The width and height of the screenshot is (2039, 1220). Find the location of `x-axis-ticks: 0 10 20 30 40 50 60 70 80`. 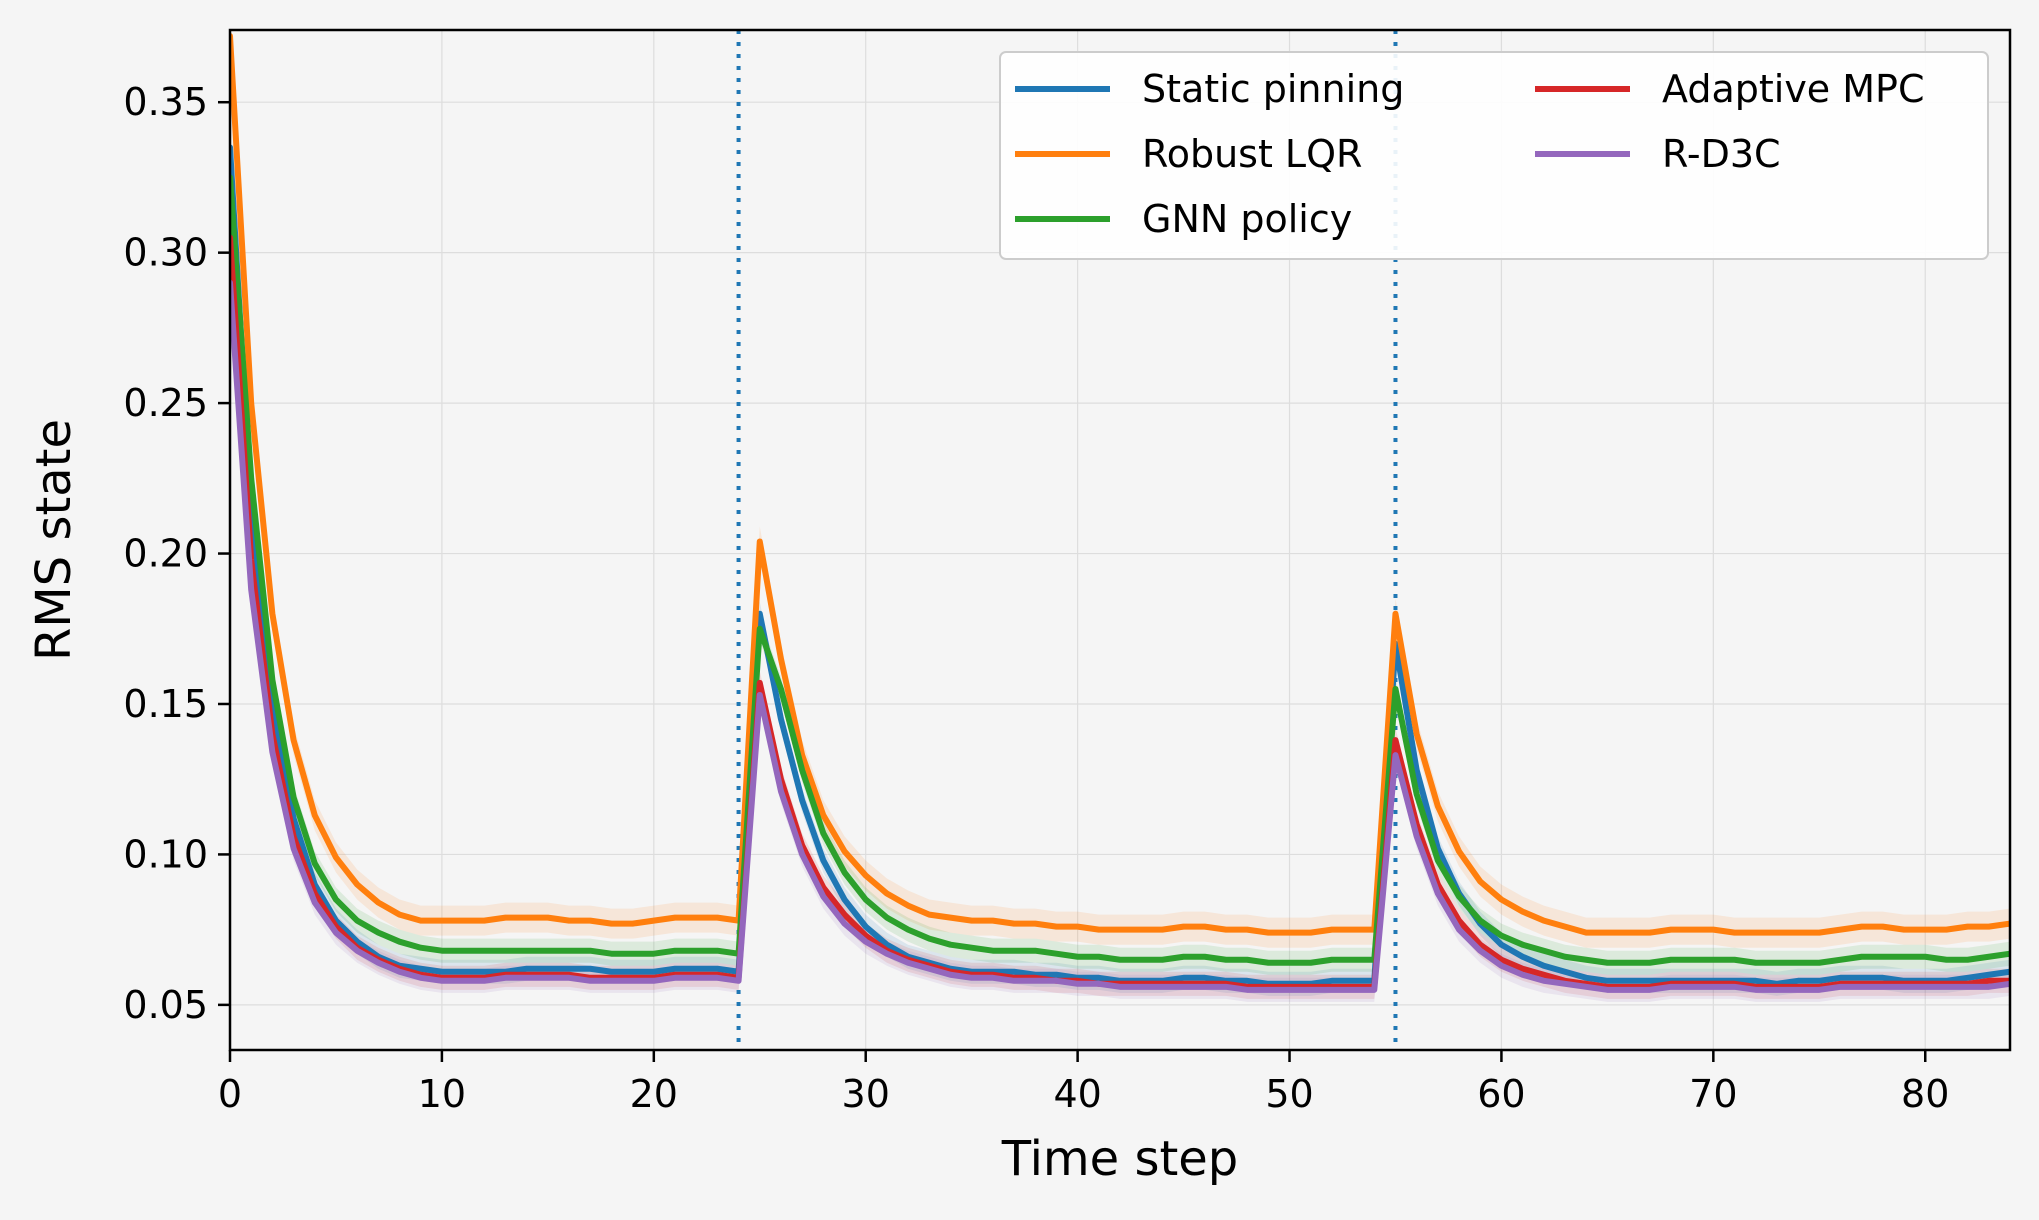

x-axis-ticks: 0 10 20 30 40 50 60 70 80 is located at coordinates (1083, 1083).